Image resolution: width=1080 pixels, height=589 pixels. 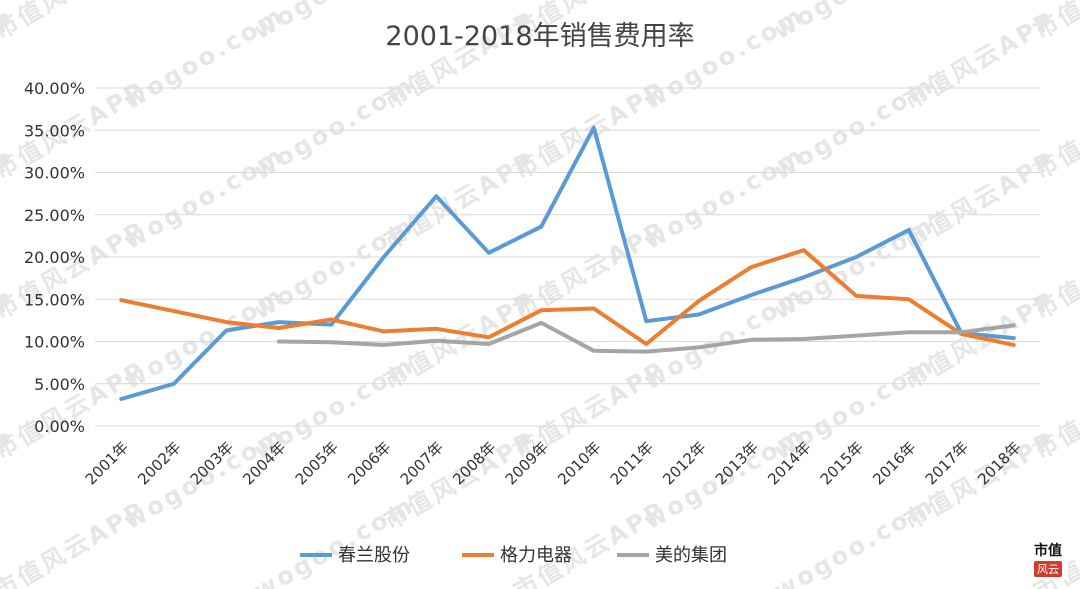 I want to click on x-tick-label: 2001年, so click(x=107, y=463).